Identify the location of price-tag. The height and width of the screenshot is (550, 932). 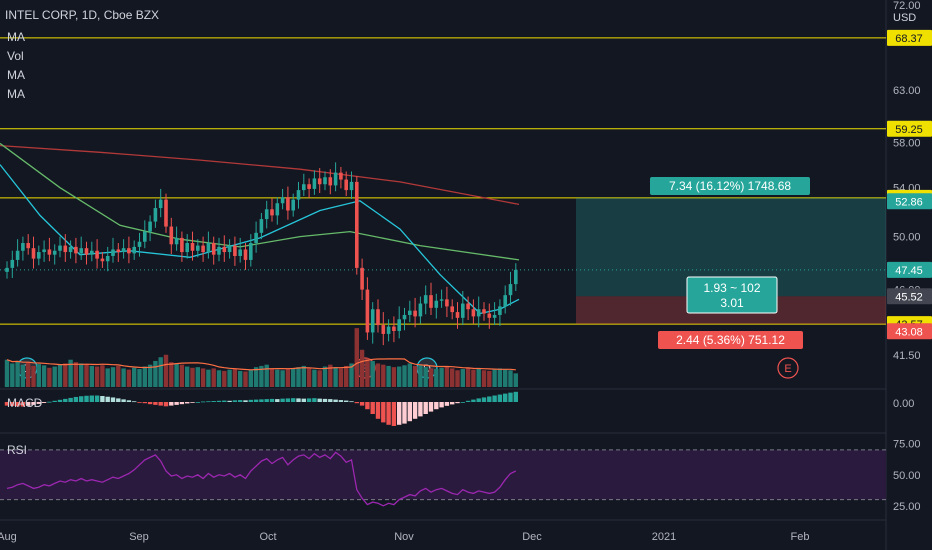
(909, 296).